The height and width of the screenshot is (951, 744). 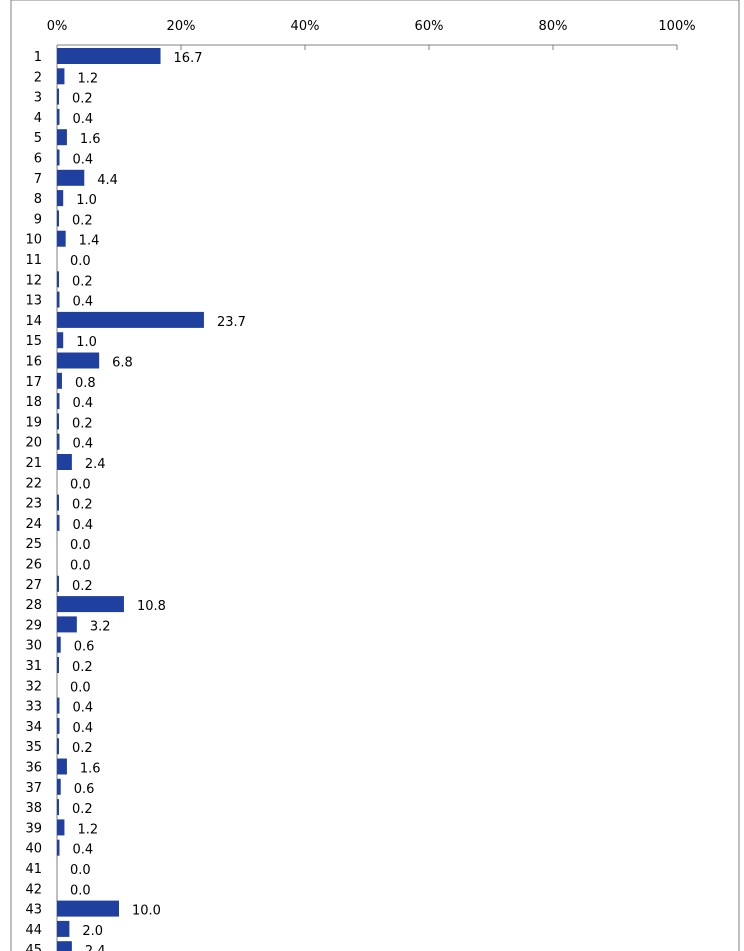 I want to click on x-tick-label: 0%, so click(x=57, y=26).